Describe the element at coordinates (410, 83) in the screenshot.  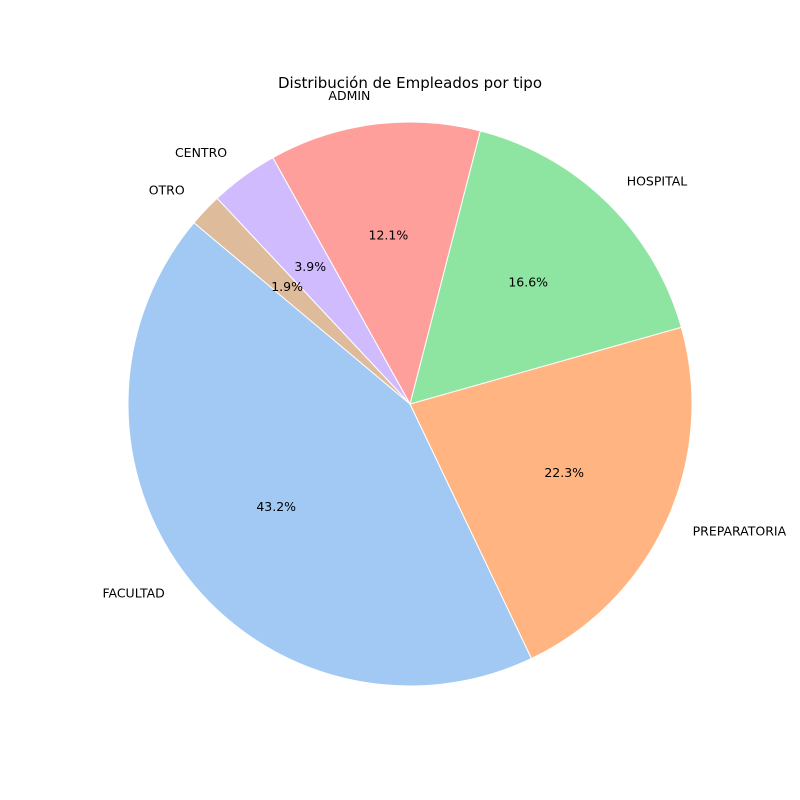
I see `chart-title: Distribución de Empleados por tipo` at that location.